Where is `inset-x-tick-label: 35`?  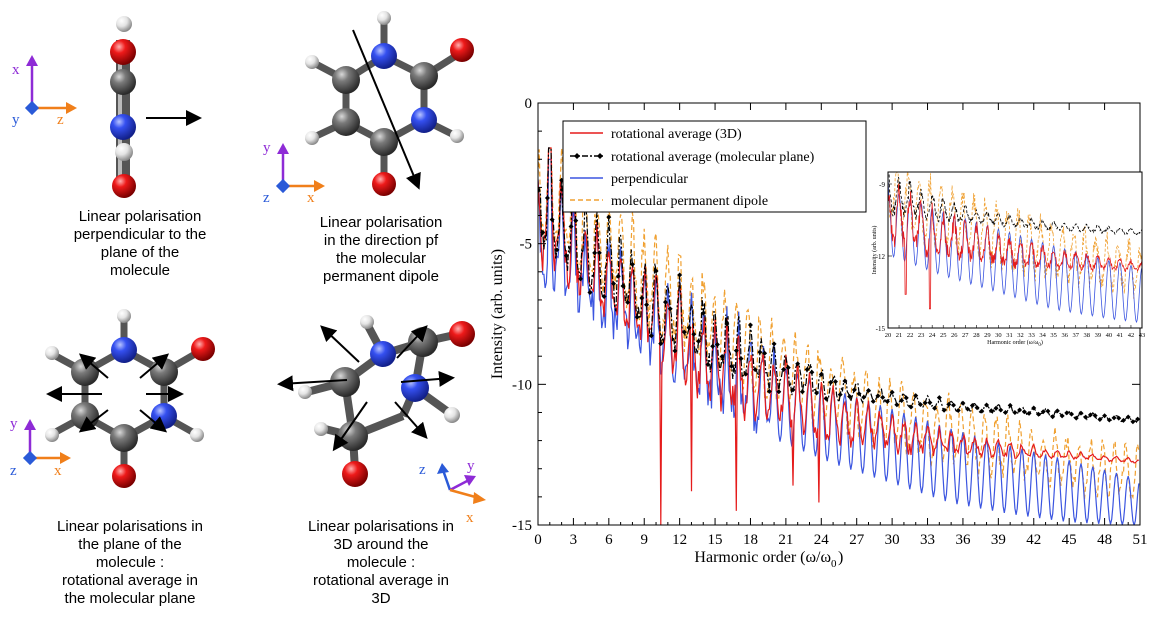 inset-x-tick-label: 35 is located at coordinates (1053, 335).